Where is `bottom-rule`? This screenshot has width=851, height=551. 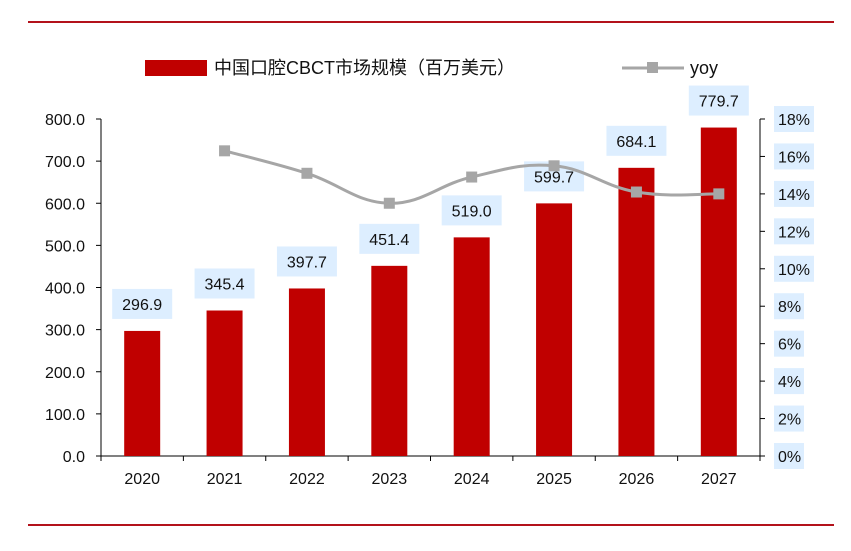
bottom-rule is located at coordinates (431, 525).